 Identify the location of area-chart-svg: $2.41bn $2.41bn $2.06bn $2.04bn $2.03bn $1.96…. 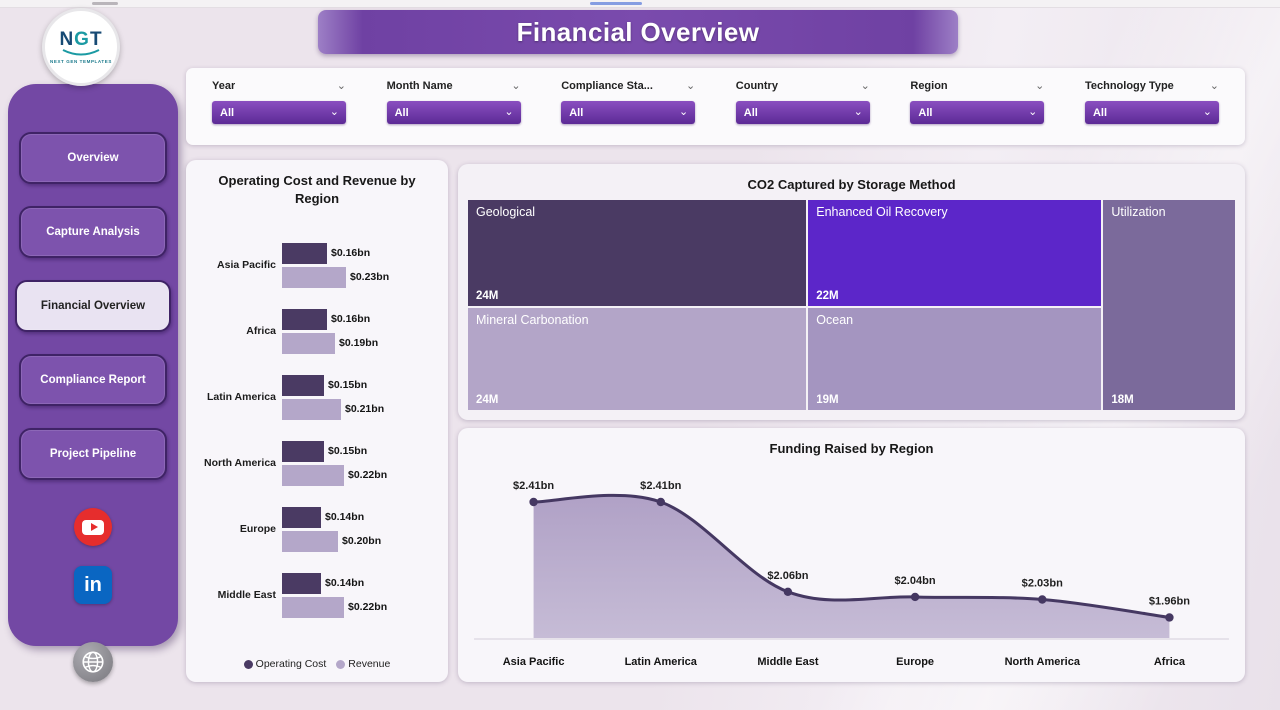
(851, 560).